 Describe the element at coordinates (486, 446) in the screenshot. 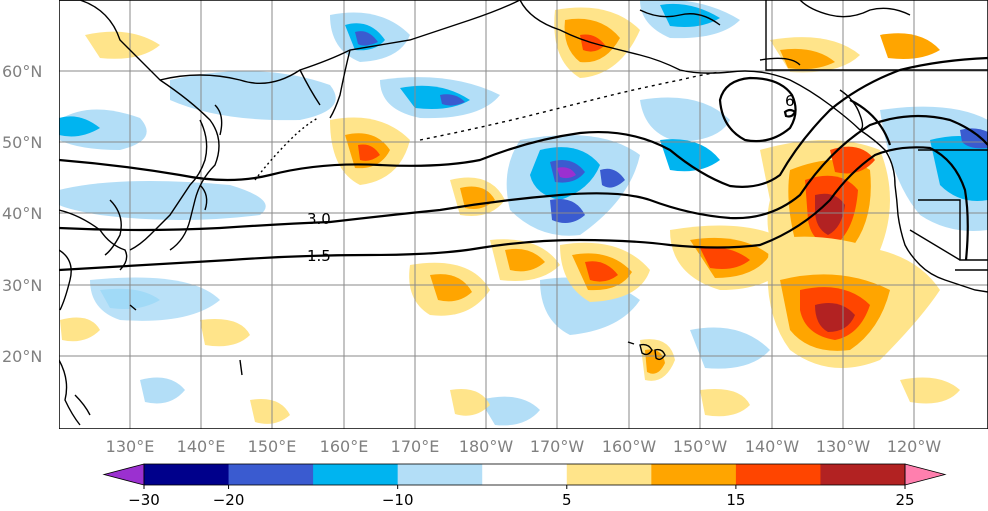

I see `lon-label-180w: 180°W` at that location.